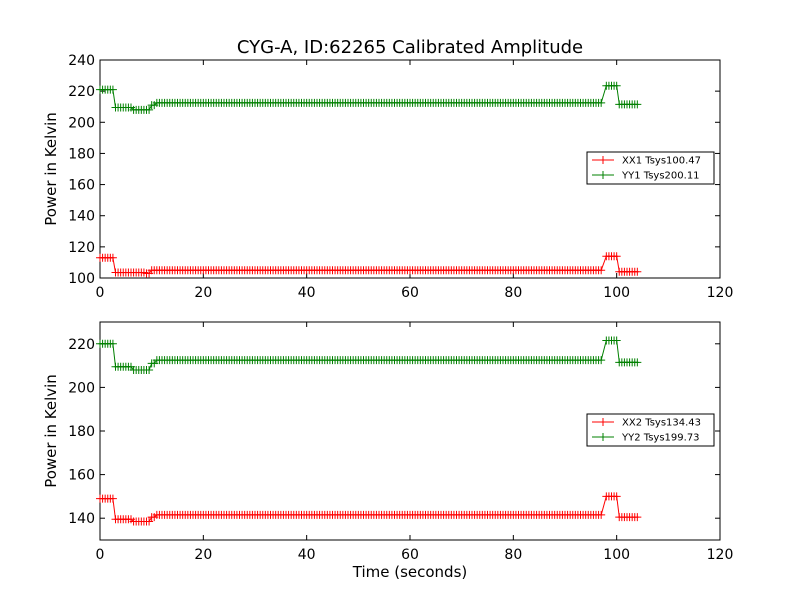  Describe the element at coordinates (661, 423) in the screenshot. I see `legend-entry: XX2 Tsys134.43` at that location.